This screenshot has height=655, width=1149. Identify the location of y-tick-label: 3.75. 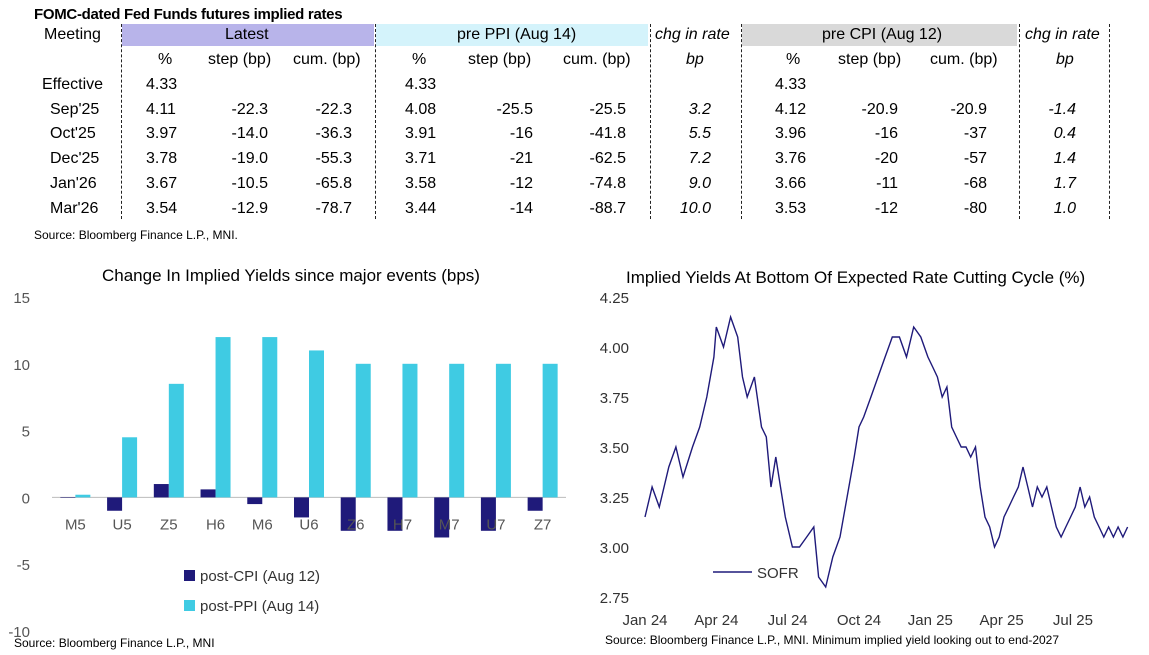
(614, 398).